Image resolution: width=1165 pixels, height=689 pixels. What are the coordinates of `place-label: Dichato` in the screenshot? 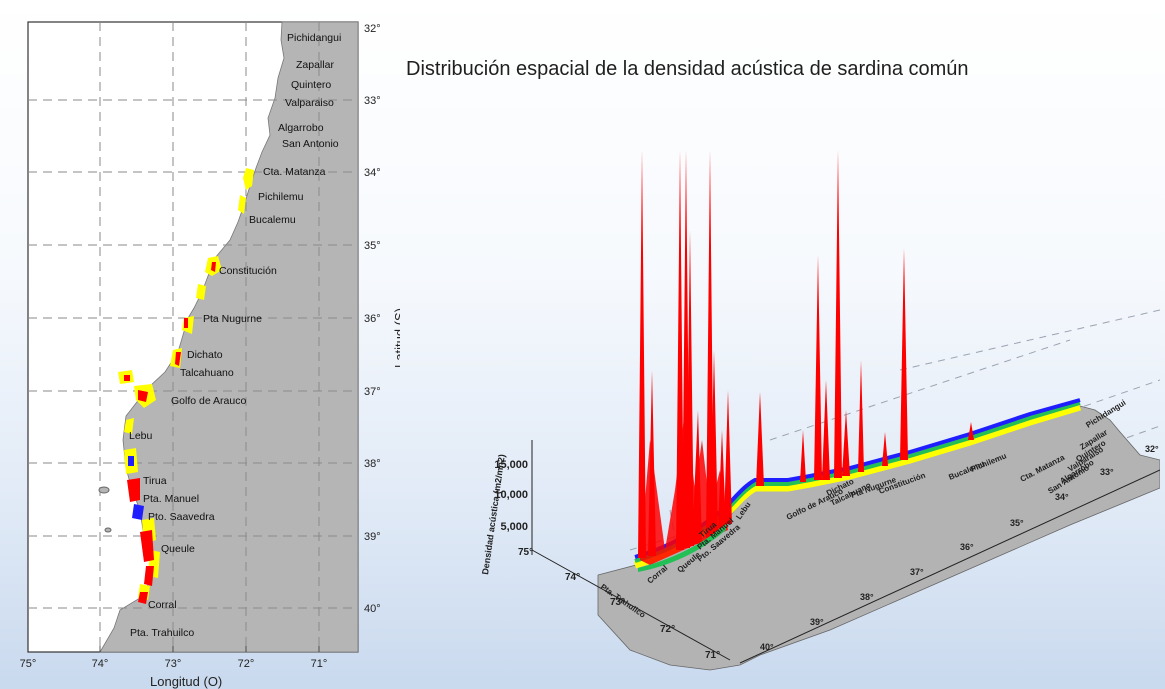 It's located at (205, 355).